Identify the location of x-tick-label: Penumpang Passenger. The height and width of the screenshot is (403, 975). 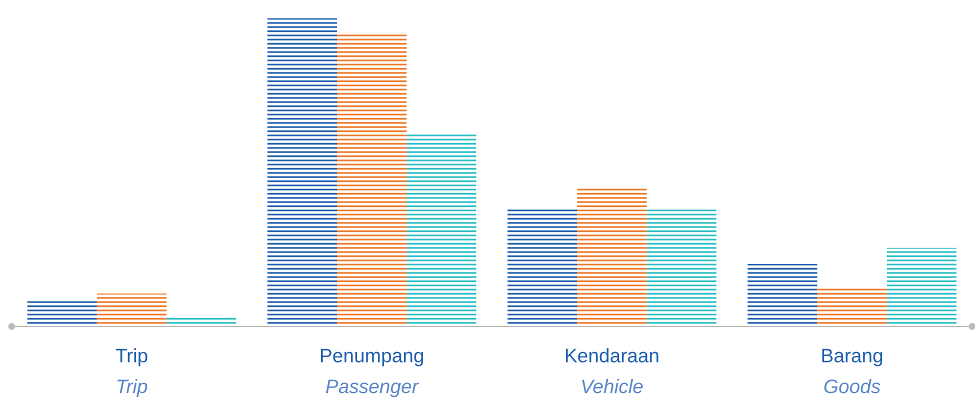
(372, 373).